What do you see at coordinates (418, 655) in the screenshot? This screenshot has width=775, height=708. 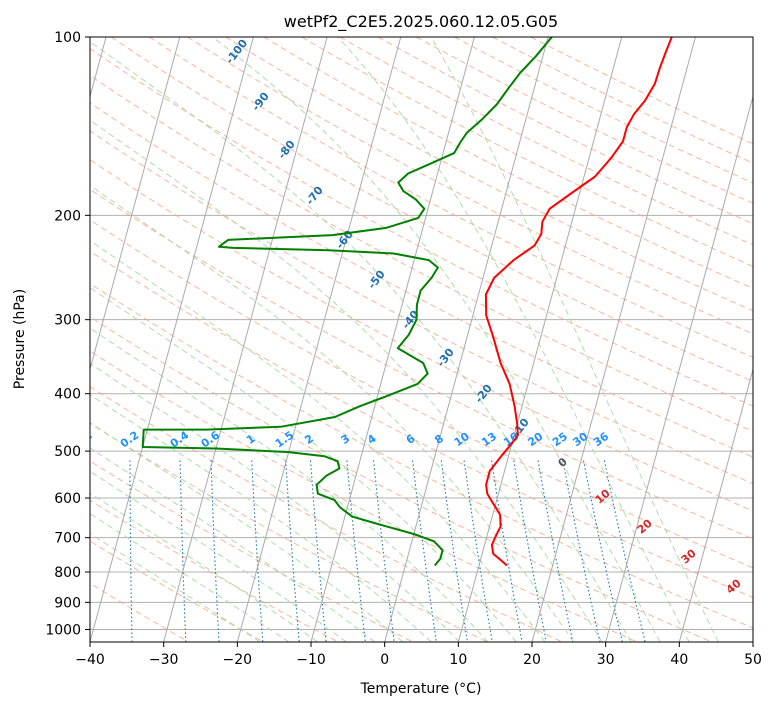 I see `x-axis: −40 −30 −20 −10 0 10 20 30 40 50` at bounding box center [418, 655].